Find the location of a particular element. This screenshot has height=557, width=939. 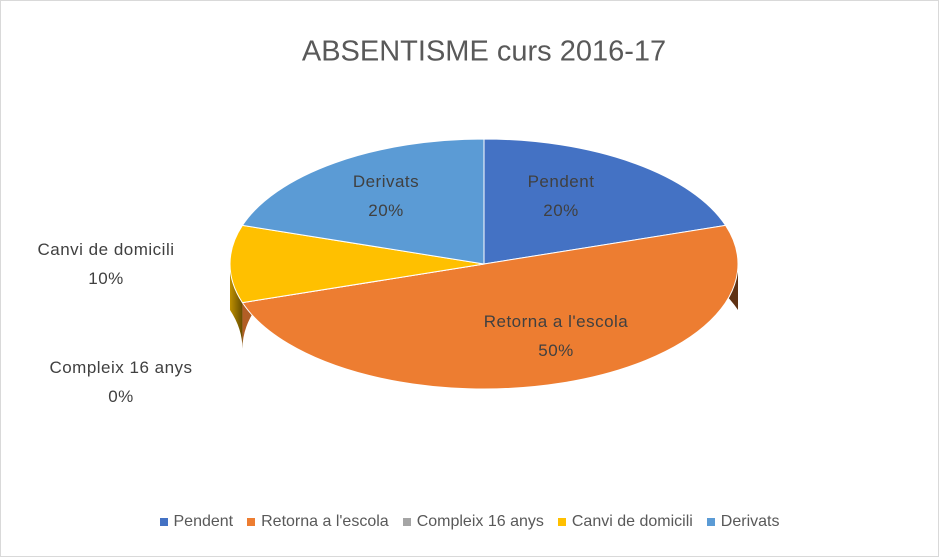

chart-title: ABSENTISME curs 2016-17 is located at coordinates (484, 52).